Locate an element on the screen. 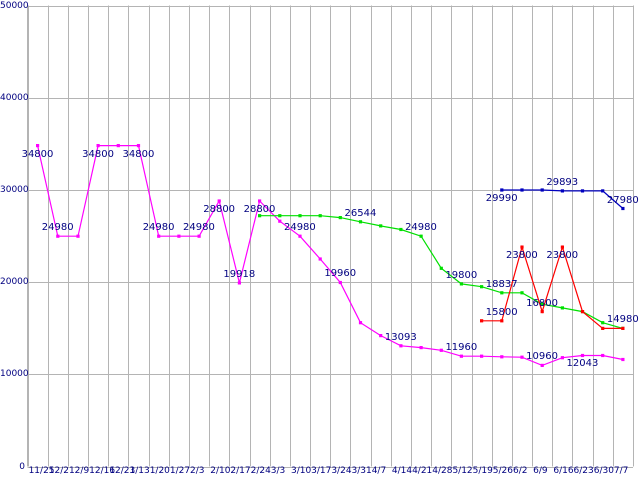 Image resolution: width=640 pixels, height=480 pixels. x-axis-tick-label: 3/24 is located at coordinates (341, 471).